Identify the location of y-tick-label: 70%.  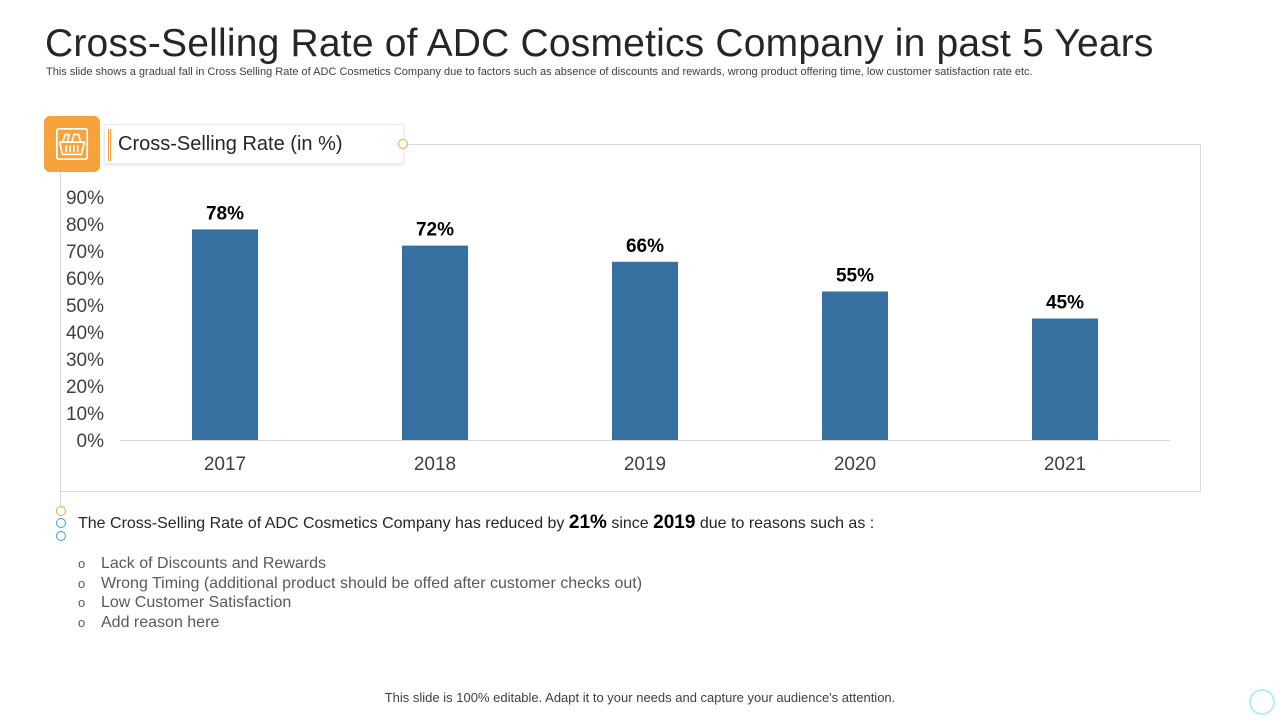
(85, 252).